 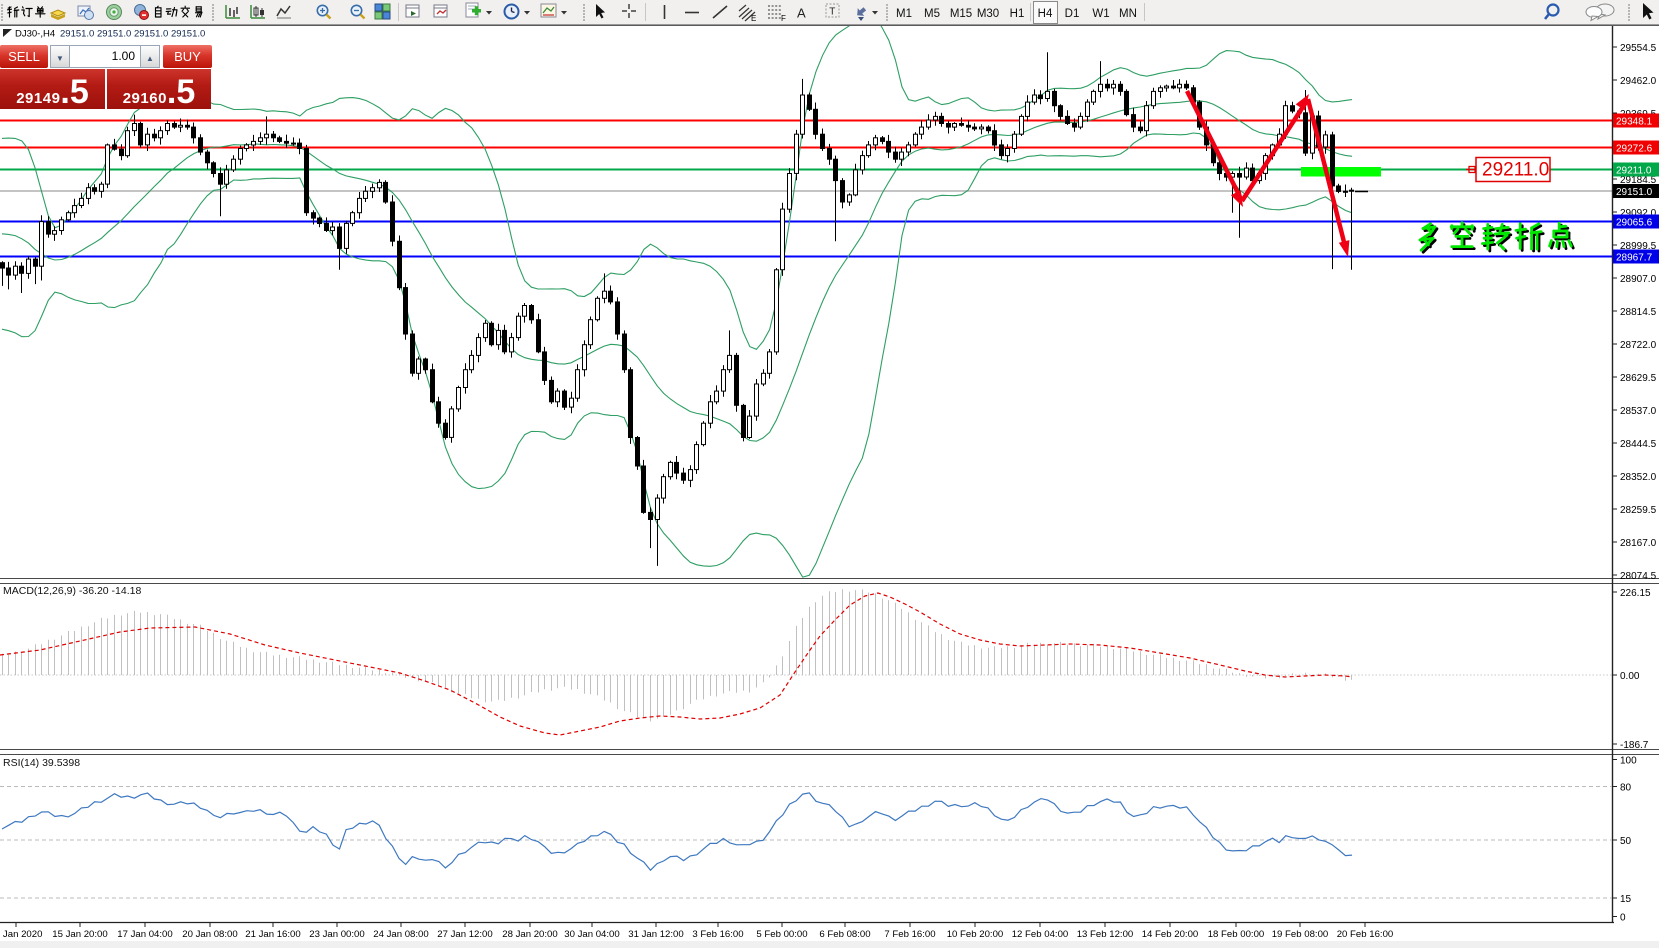 I want to click on svg-text: 18 Feb 00:00, so click(x=1236, y=934).